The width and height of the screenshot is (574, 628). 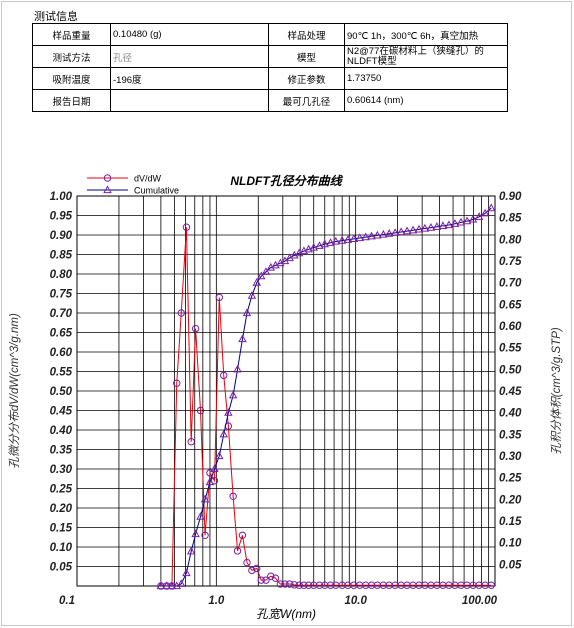 What do you see at coordinates (61, 217) in the screenshot?
I see `y-left-tick-label: 0.95` at bounding box center [61, 217].